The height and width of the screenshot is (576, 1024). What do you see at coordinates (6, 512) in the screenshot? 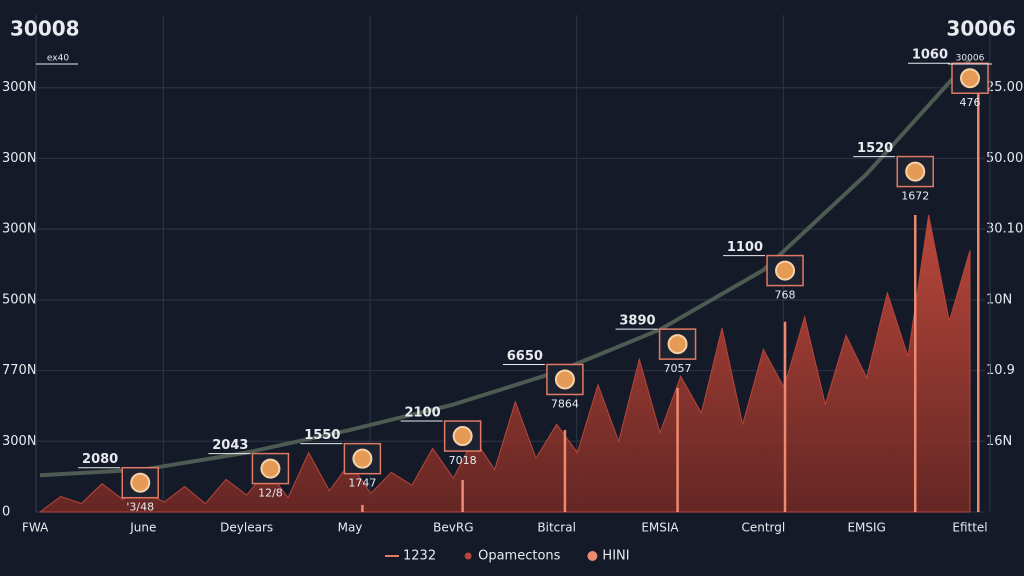
I see `y-tick-label: 0` at bounding box center [6, 512].